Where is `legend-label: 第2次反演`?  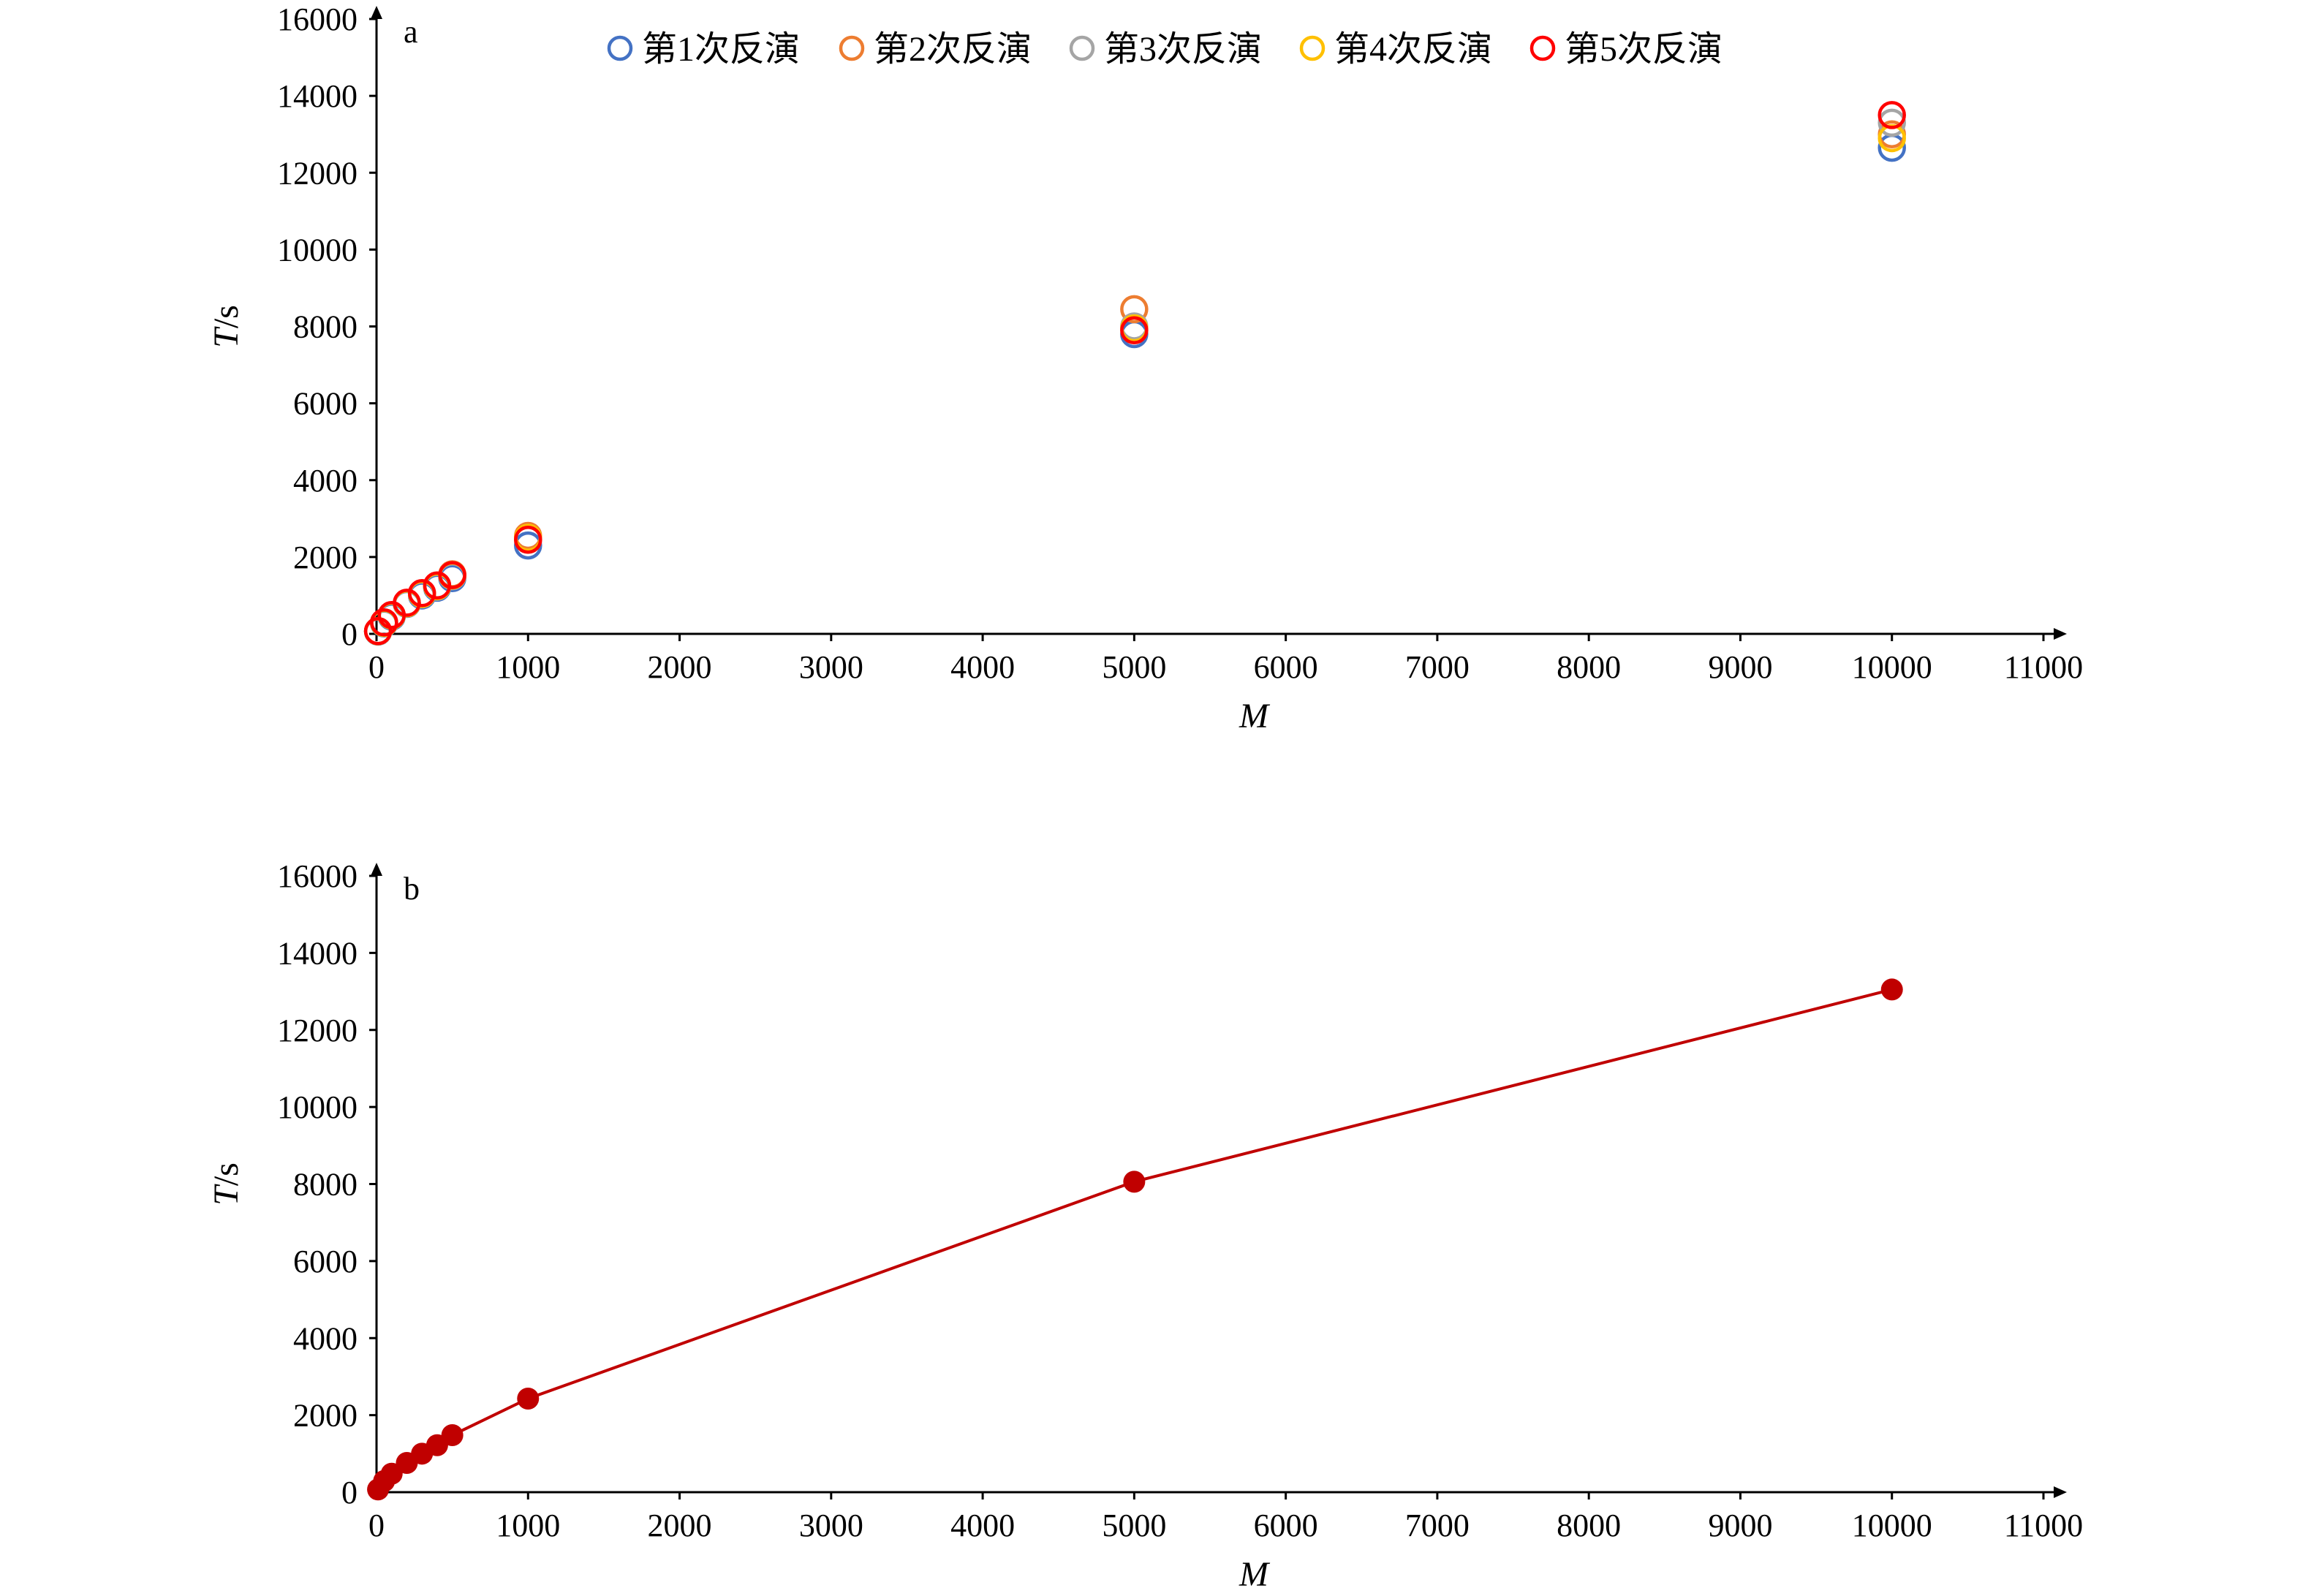
legend-label: 第2次反演 is located at coordinates (953, 50).